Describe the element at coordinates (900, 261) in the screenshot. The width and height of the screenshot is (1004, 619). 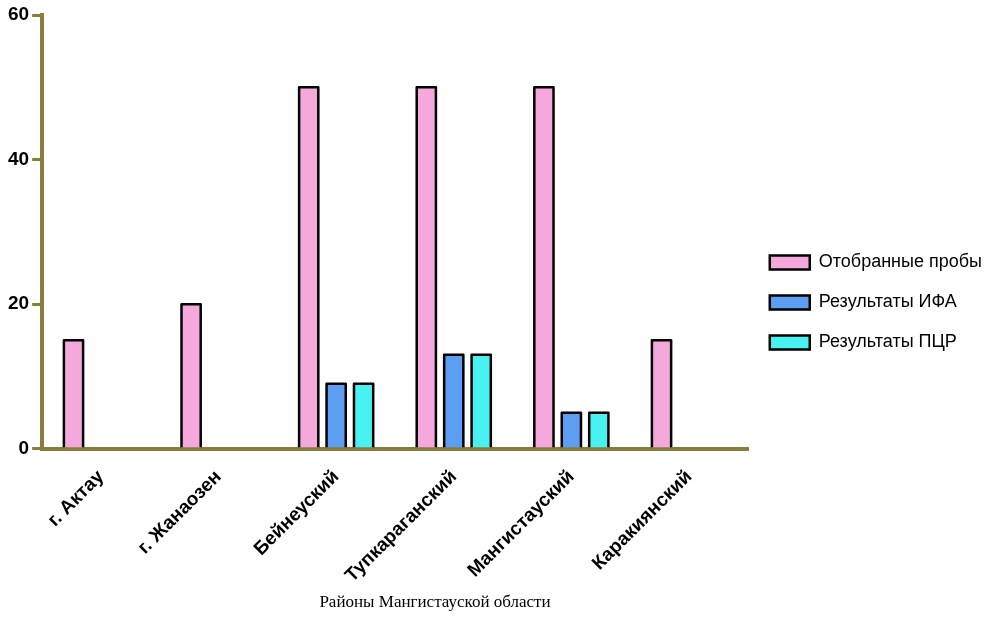
I see `legend-label: Отобранные пробы` at that location.